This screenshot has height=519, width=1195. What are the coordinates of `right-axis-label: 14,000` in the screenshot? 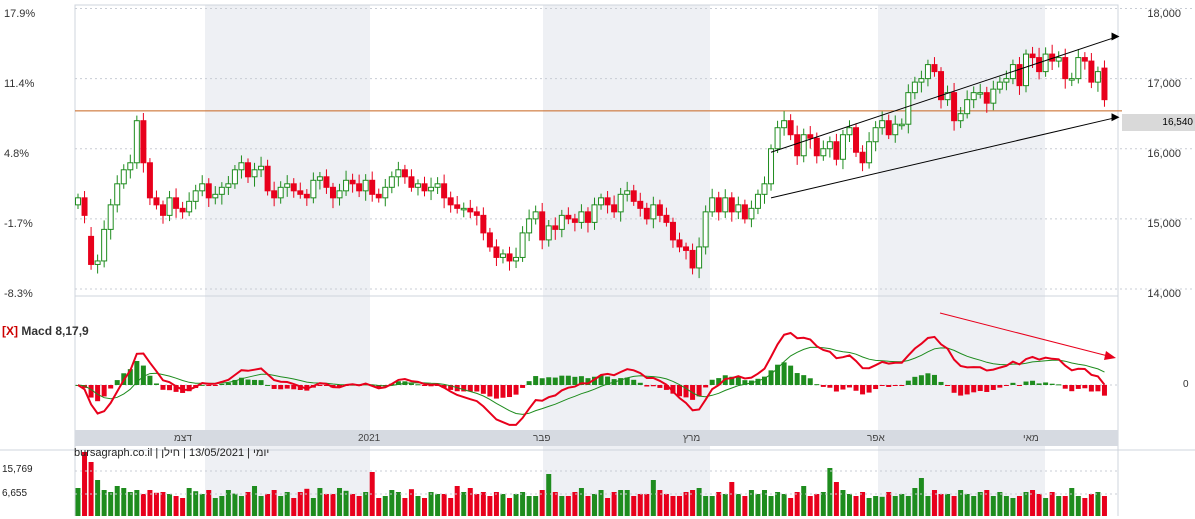 It's located at (1164, 294).